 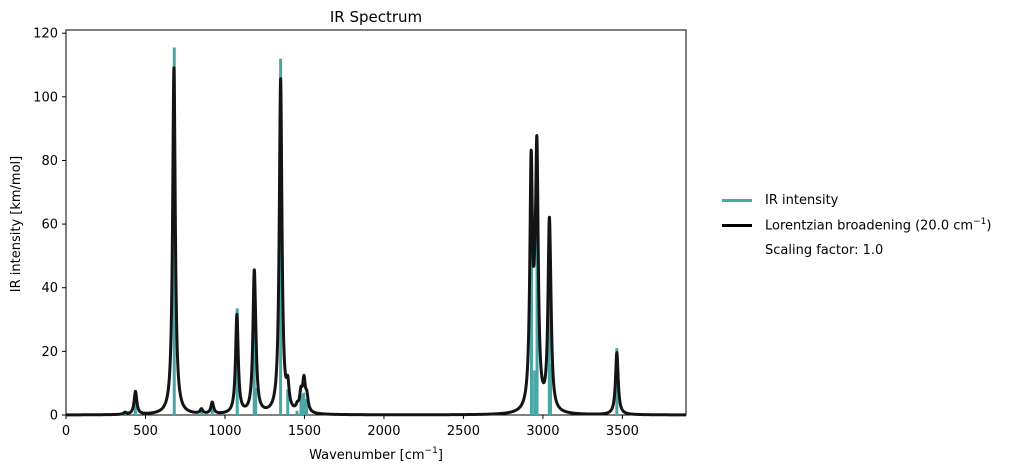 What do you see at coordinates (145, 431) in the screenshot?
I see `x-tick-label: 500` at bounding box center [145, 431].